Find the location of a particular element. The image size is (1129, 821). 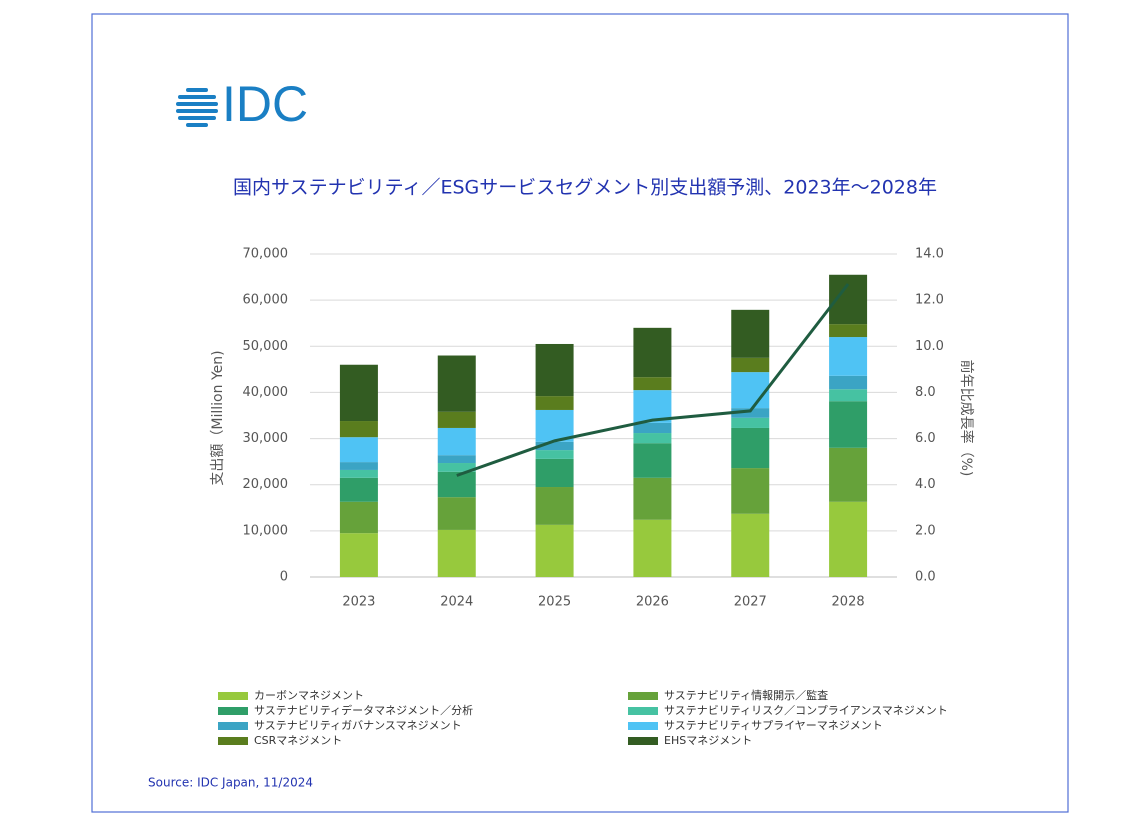

x-tick-label: 2025 is located at coordinates (554, 602).